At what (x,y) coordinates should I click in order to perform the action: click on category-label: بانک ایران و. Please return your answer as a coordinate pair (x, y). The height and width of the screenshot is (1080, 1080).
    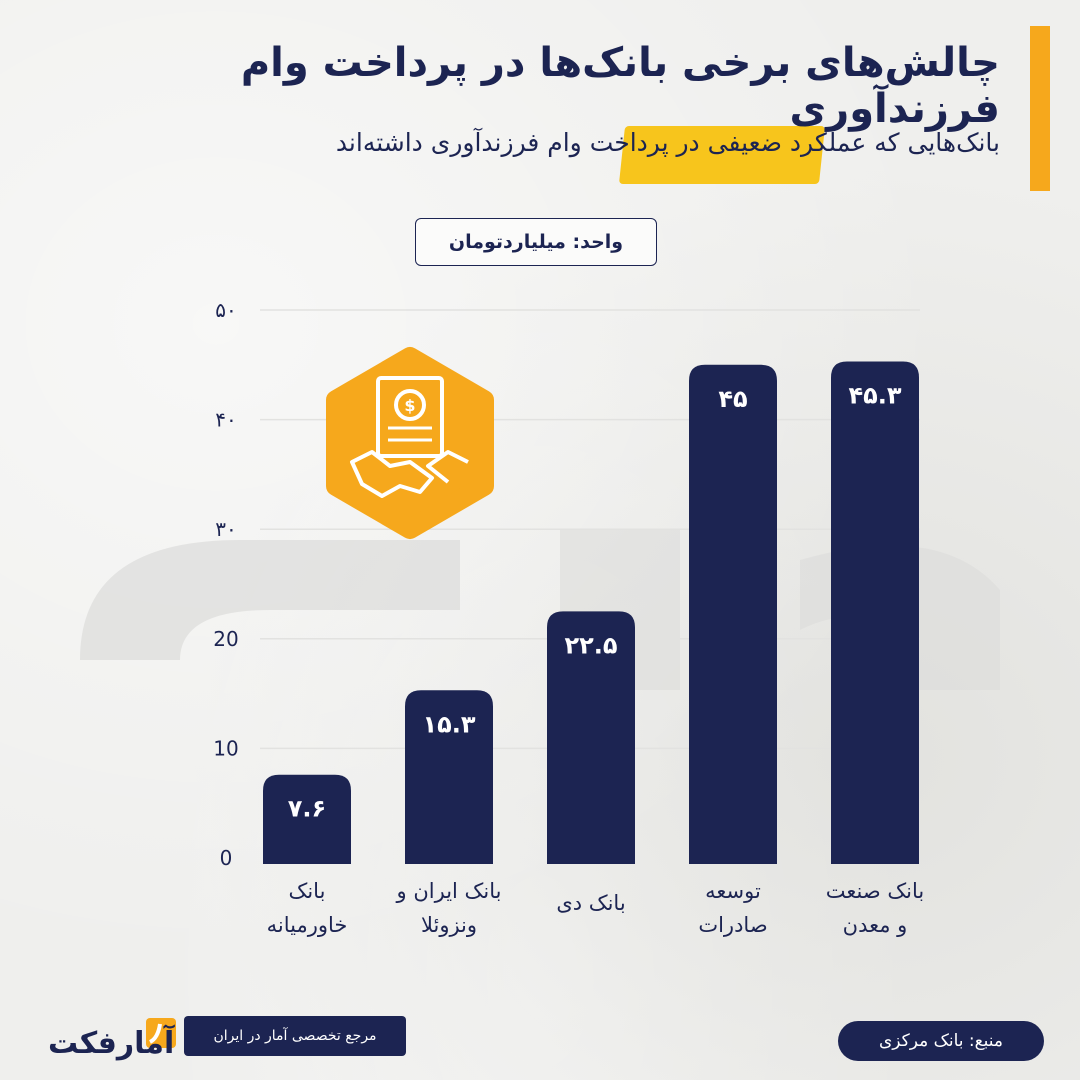
    Looking at the image, I should click on (449, 891).